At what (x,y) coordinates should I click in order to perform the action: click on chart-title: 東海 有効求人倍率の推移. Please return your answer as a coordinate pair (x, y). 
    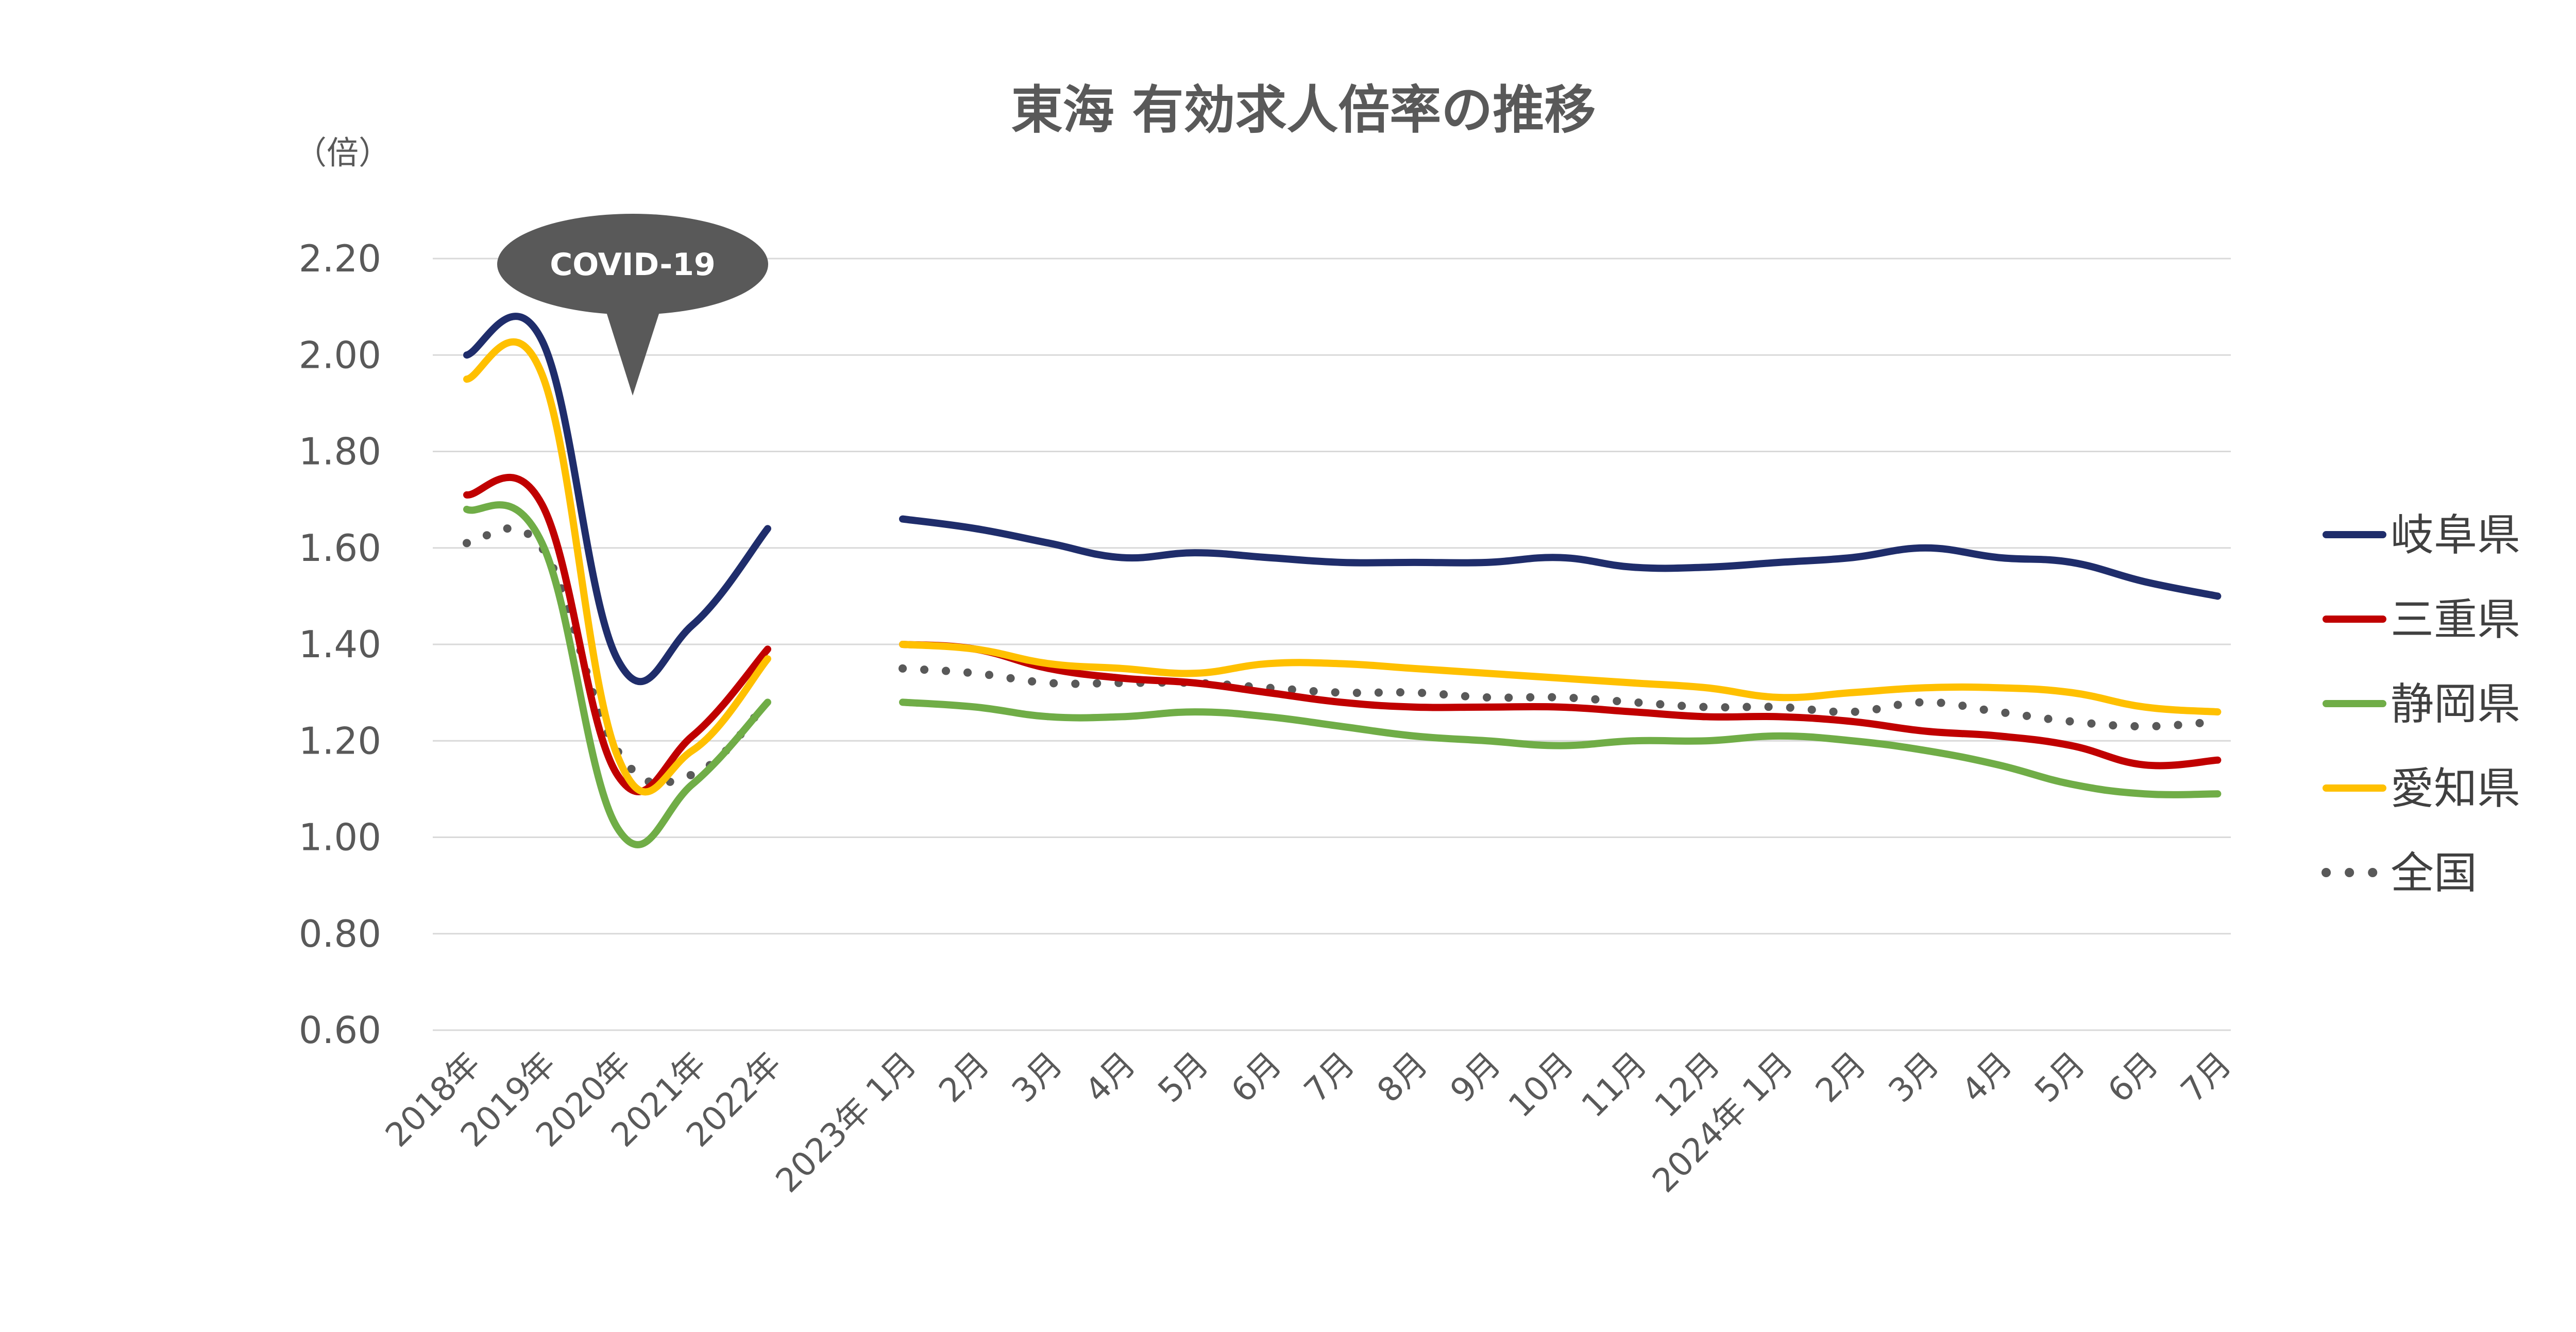
    Looking at the image, I should click on (1303, 110).